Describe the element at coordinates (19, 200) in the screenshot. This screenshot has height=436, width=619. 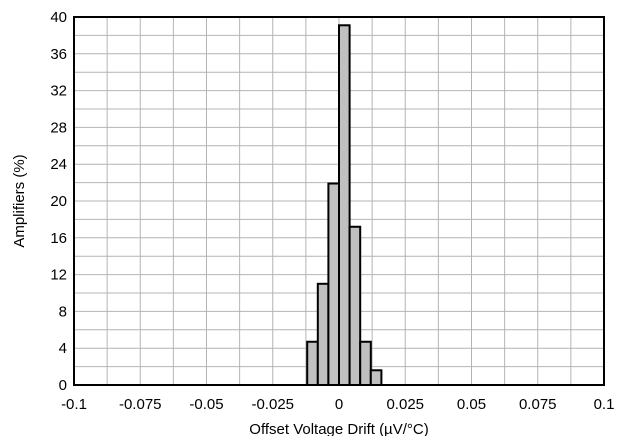
I see `y-axis-title: Amplifiers (%)` at that location.